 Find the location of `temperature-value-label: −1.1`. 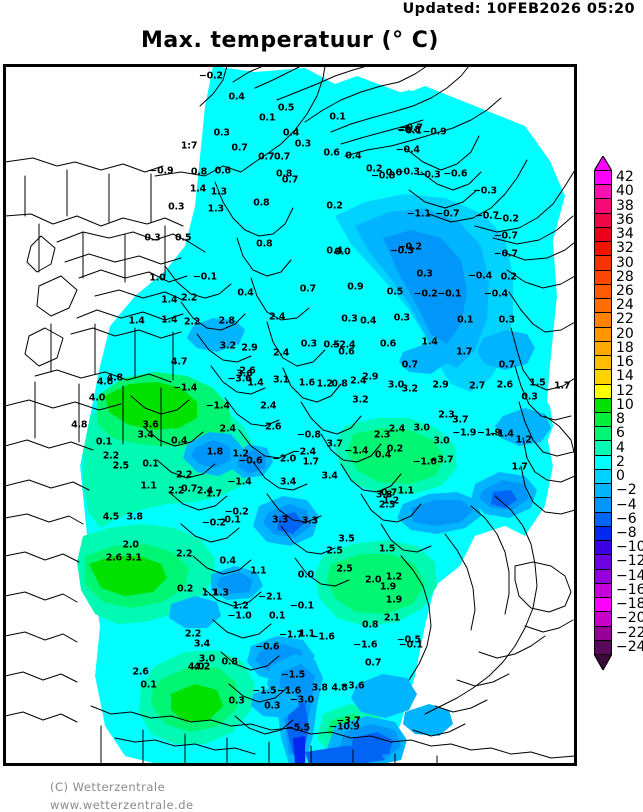

temperature-value-label: −1.1 is located at coordinates (418, 214).